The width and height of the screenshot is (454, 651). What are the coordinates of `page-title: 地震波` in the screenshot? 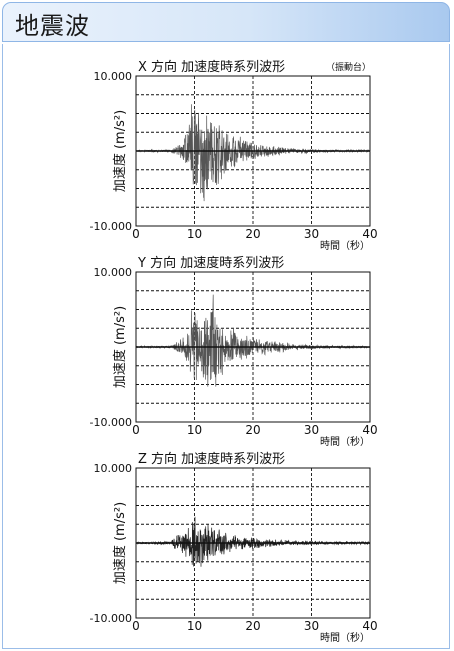 It's located at (52, 26).